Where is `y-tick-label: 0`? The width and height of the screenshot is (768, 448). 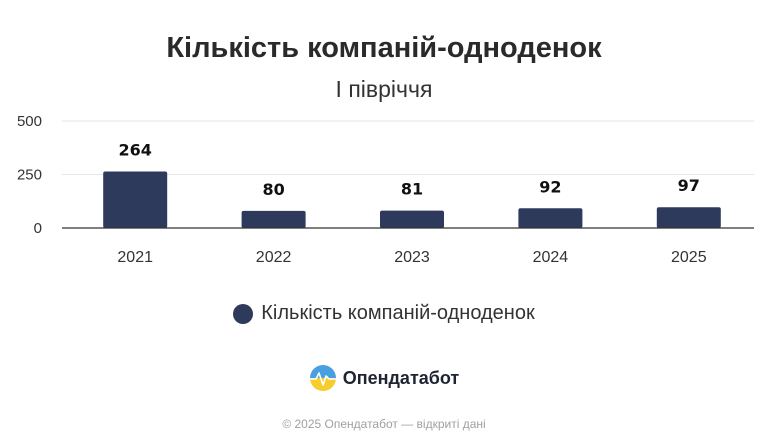 y-tick-label: 0 is located at coordinates (38, 228).